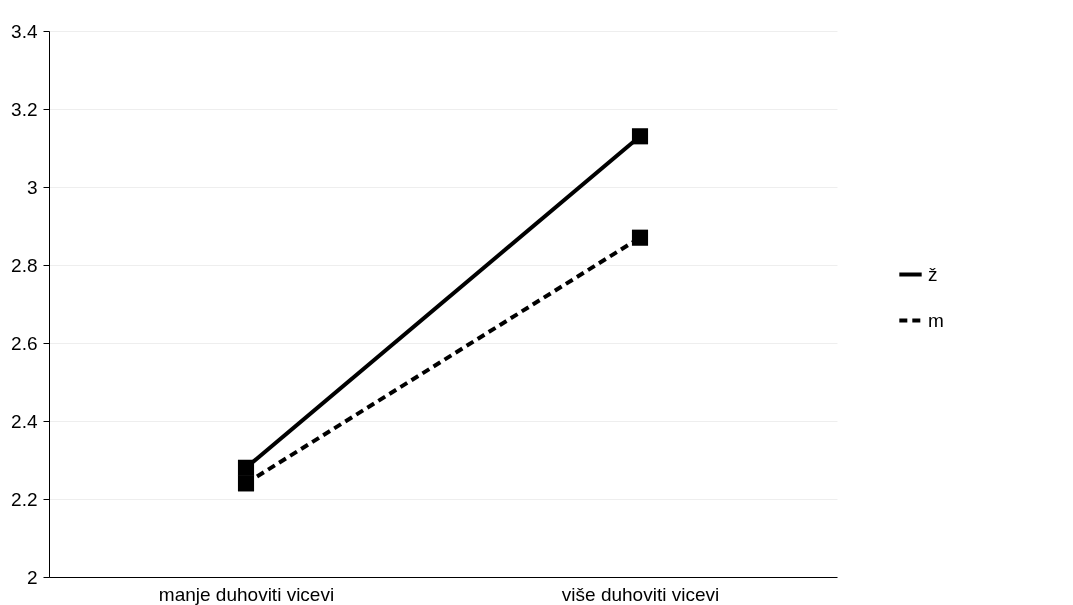 This screenshot has height=605, width=1073. I want to click on y-tick-label: 2.8, so click(24, 265).